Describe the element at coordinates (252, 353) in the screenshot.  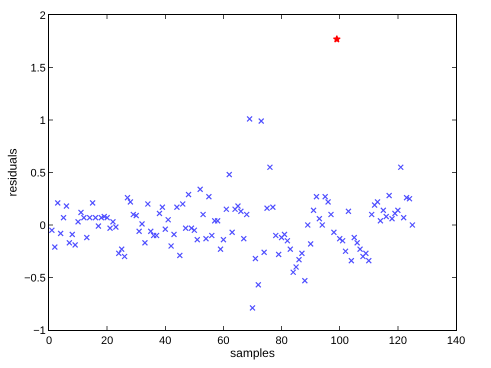
I see `x-axis-title: samples` at that location.